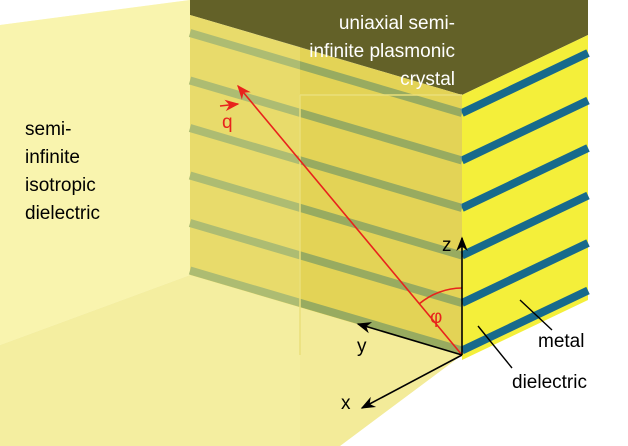 Image resolution: width=628 pixels, height=446 pixels. I want to click on z-label: z, so click(447, 245).